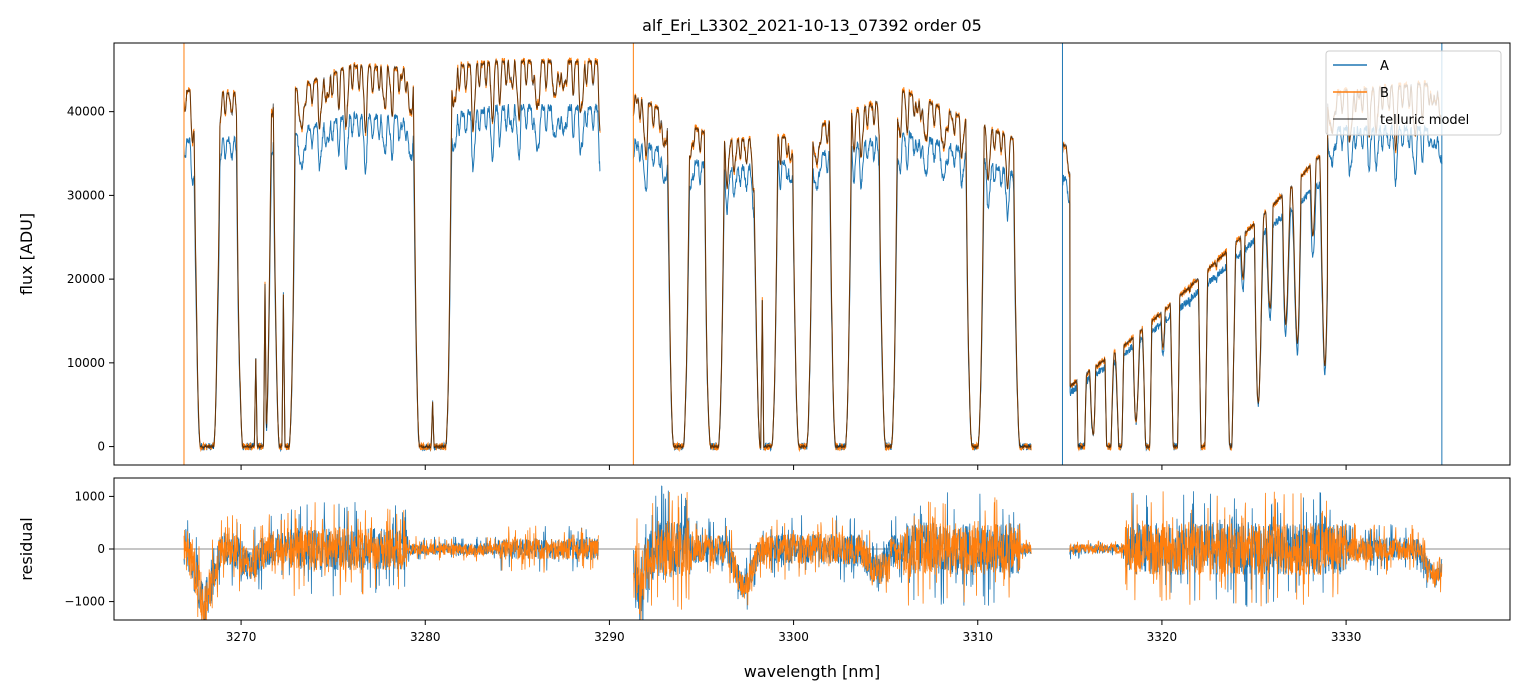 This screenshot has height=696, width=1523. Describe the element at coordinates (26, 254) in the screenshot. I see `flux-y-axis-label: flux [ADU]` at that location.